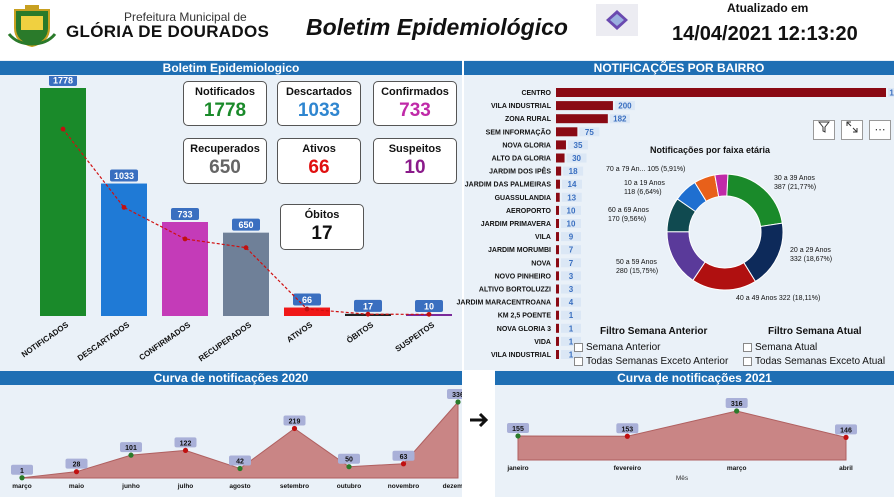  I want to click on donut-slice-label: 20 a 29 Anos, so click(810, 250).